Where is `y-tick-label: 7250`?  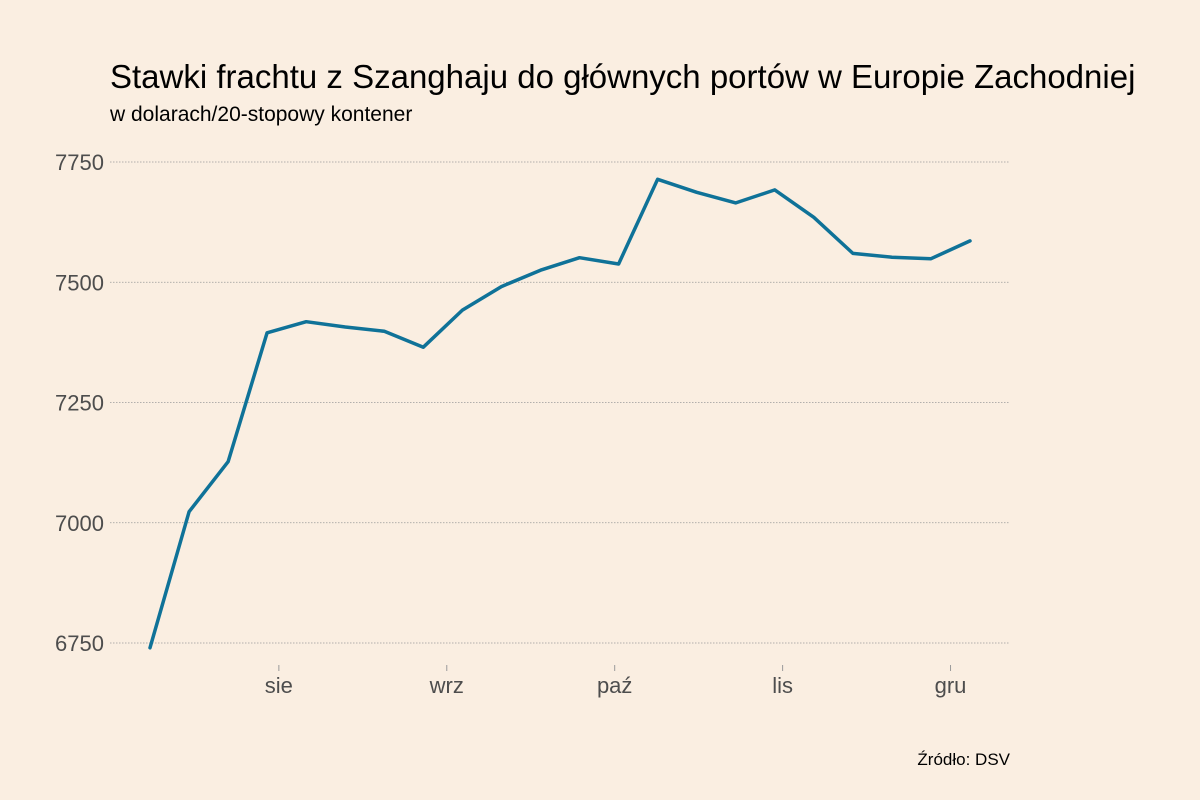 y-tick-label: 7250 is located at coordinates (79, 403).